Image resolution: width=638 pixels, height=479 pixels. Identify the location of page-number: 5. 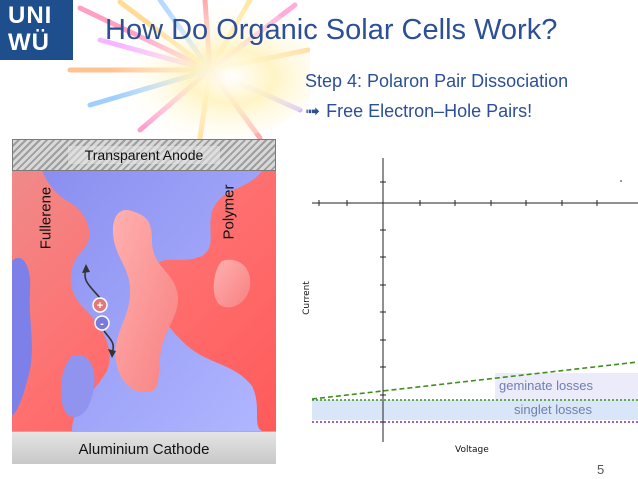
(601, 469).